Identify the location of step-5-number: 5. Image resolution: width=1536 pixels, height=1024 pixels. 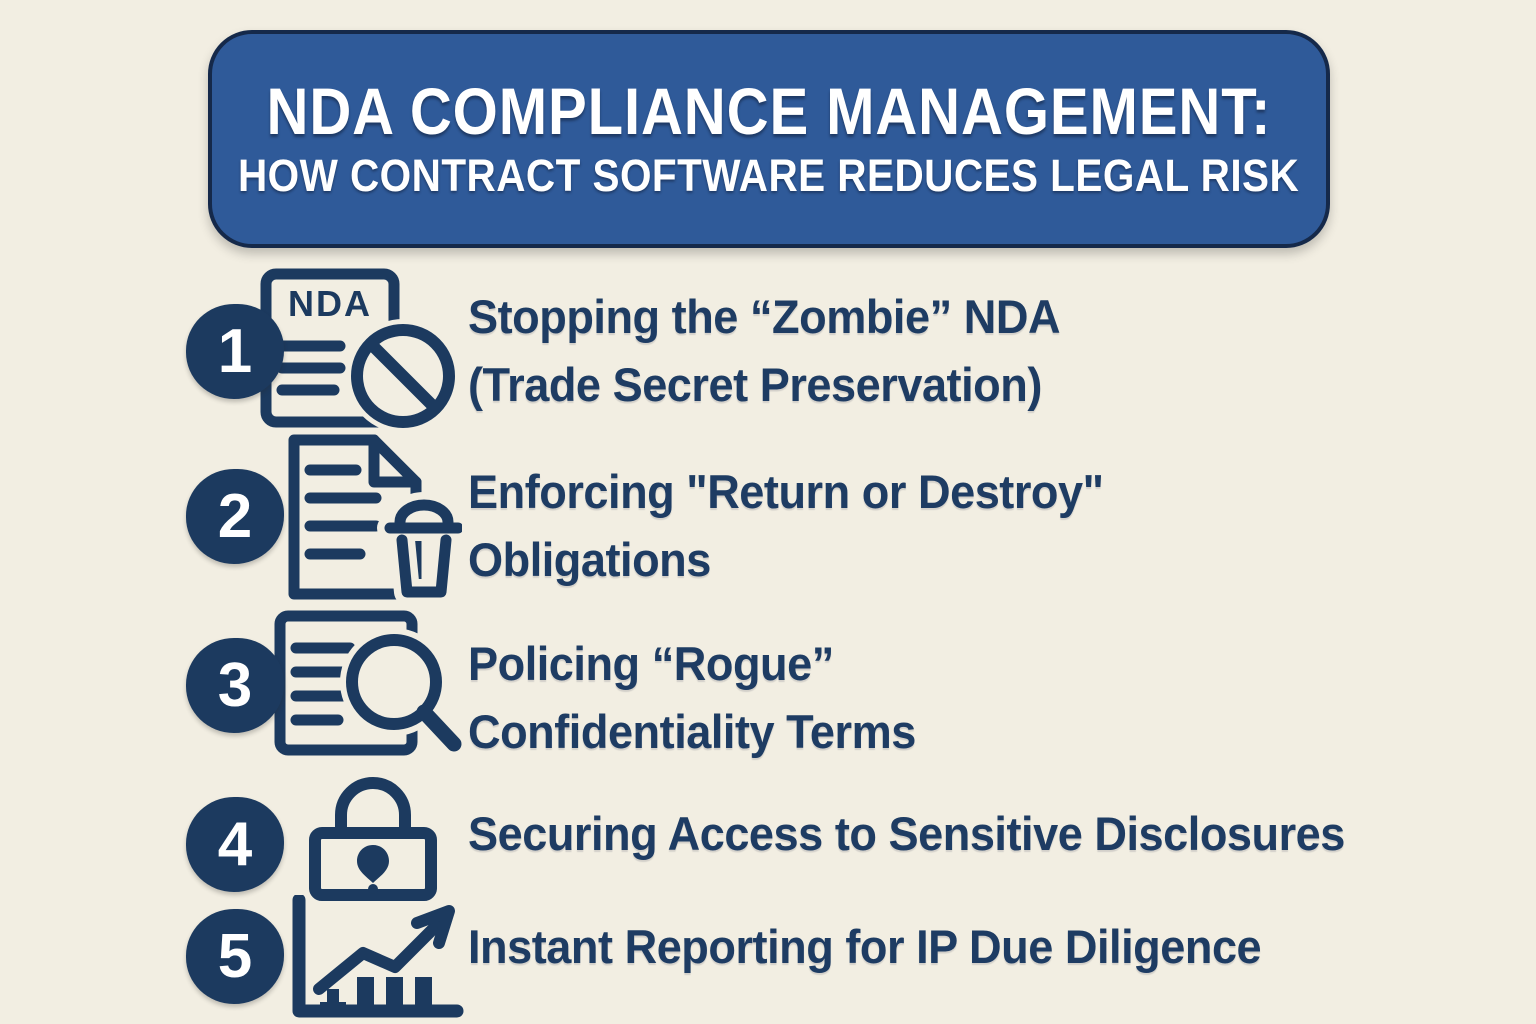
(235, 956).